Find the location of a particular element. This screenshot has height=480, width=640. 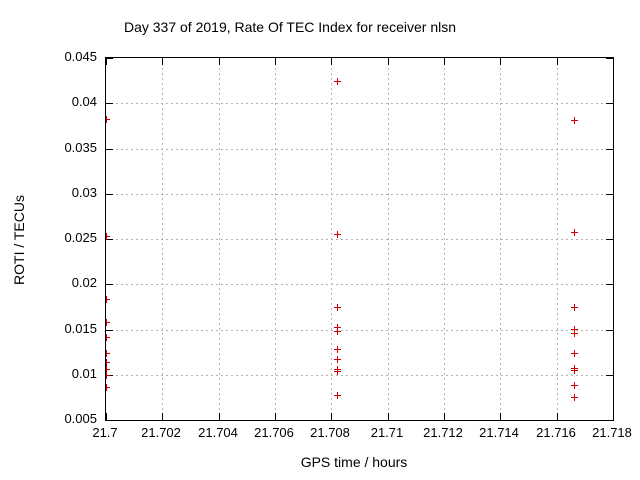

x-axis-label: GPS time / hours is located at coordinates (354, 462).